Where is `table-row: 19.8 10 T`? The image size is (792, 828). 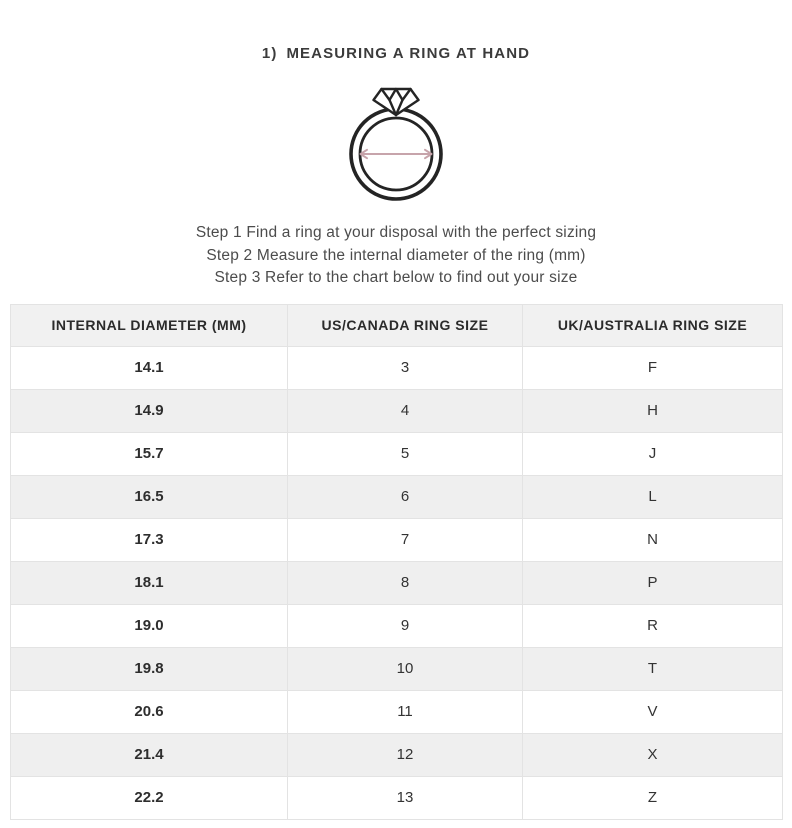
table-row: 19.8 10 T is located at coordinates (396, 668).